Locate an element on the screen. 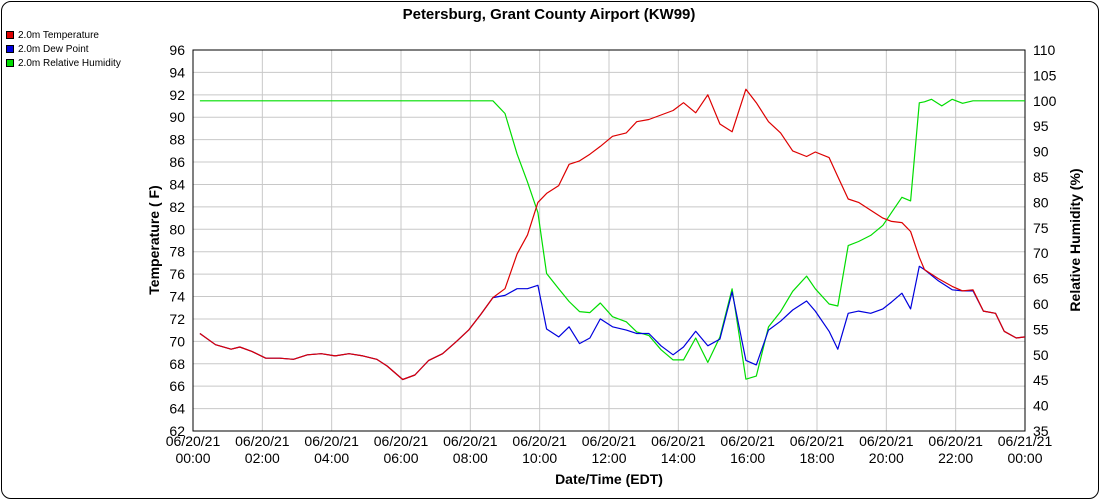  y-right-tick-label: 105 is located at coordinates (1045, 75).